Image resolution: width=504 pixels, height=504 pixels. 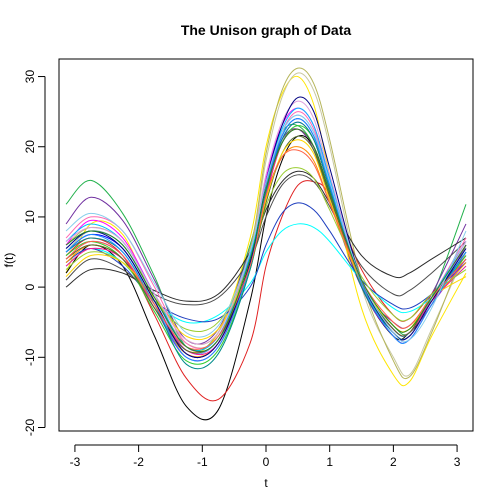 What do you see at coordinates (30, 147) in the screenshot?
I see `y-tick-label-4: 20` at bounding box center [30, 147].